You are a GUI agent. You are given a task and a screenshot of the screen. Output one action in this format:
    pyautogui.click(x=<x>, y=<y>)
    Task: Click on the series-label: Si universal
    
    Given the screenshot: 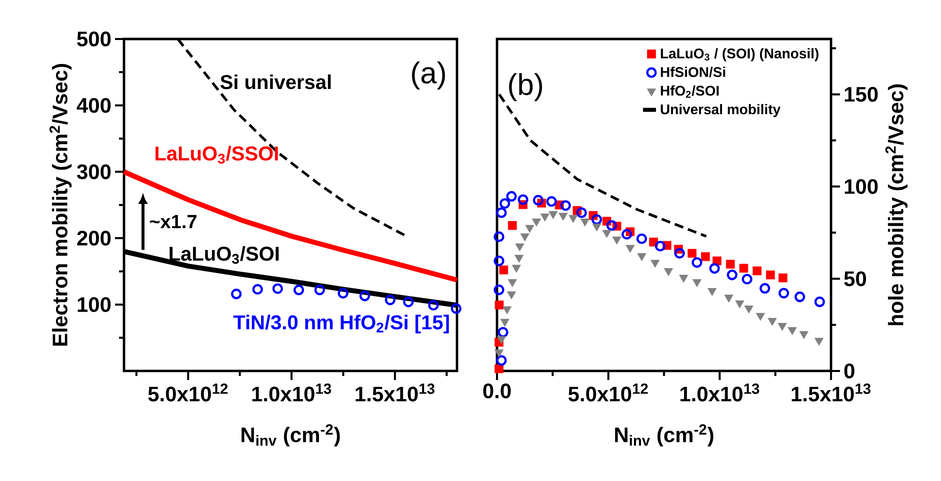 What is the action you would take?
    pyautogui.click(x=275, y=82)
    